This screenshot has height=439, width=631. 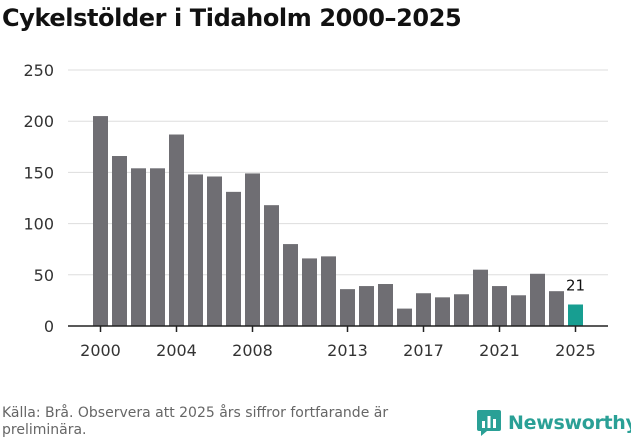 I want to click on y-axis-ticks: 0 50 100 150 200 250, so click(x=38, y=198).